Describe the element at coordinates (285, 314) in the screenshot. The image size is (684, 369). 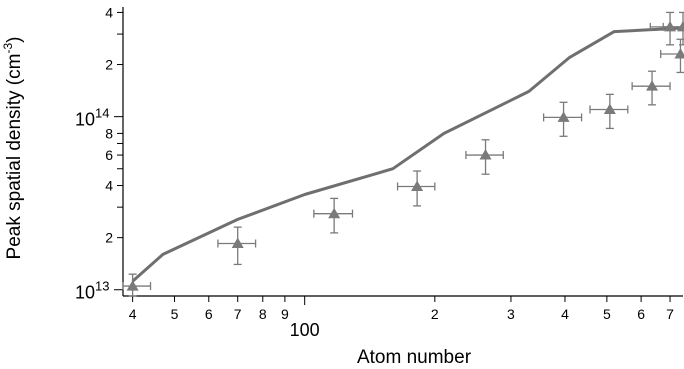
I see `x-tick-label: 9` at that location.